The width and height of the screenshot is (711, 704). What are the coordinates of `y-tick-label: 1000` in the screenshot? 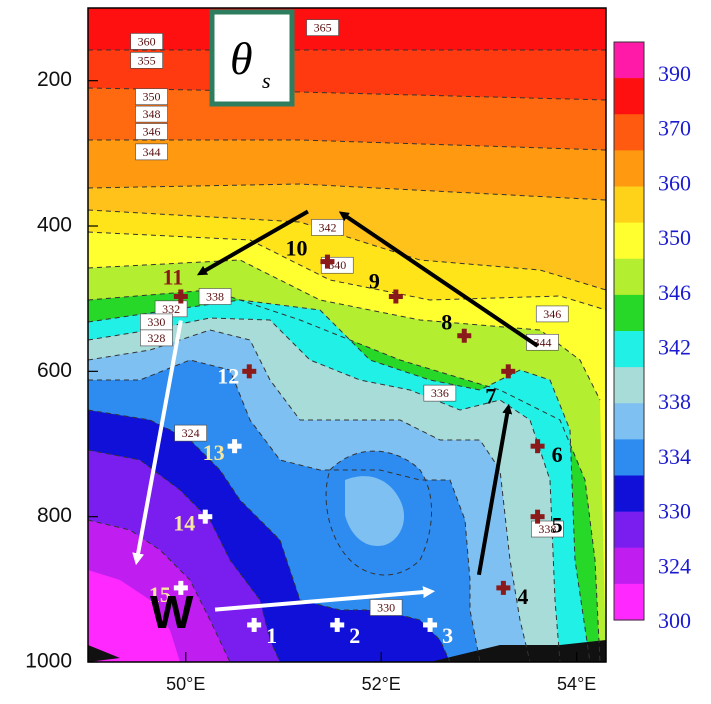 It's located at (48, 661).